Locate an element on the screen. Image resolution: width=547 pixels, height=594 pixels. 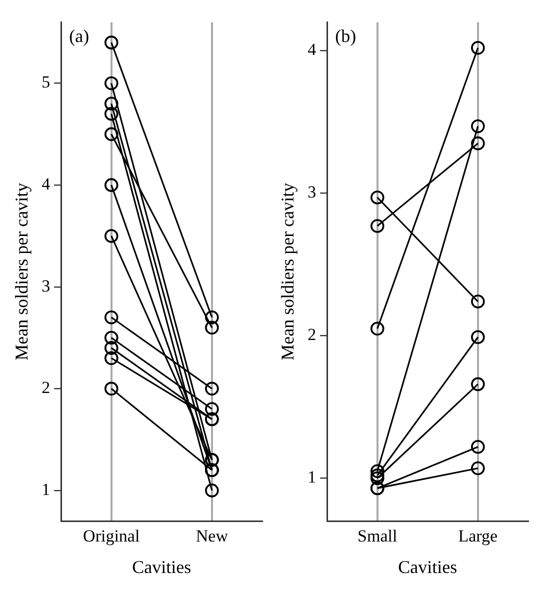
x-tick-label: Small is located at coordinates (378, 536).